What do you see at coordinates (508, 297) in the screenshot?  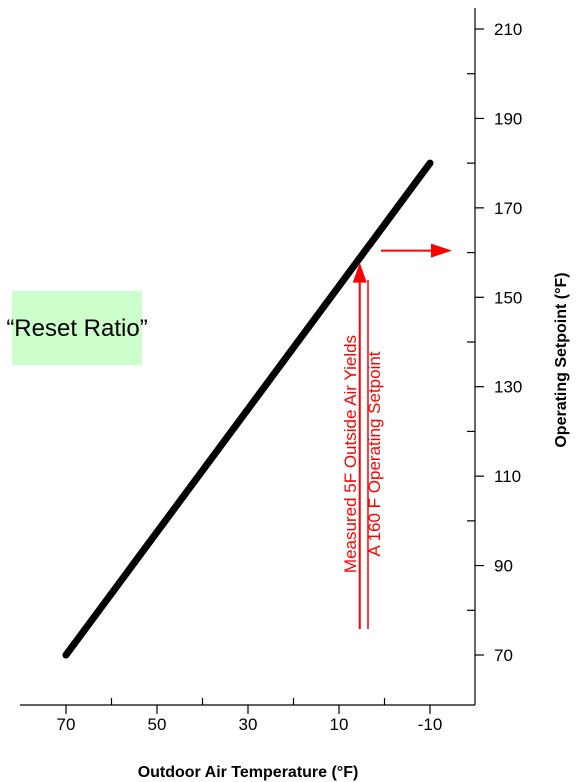 I see `y-tick-label: 150` at bounding box center [508, 297].